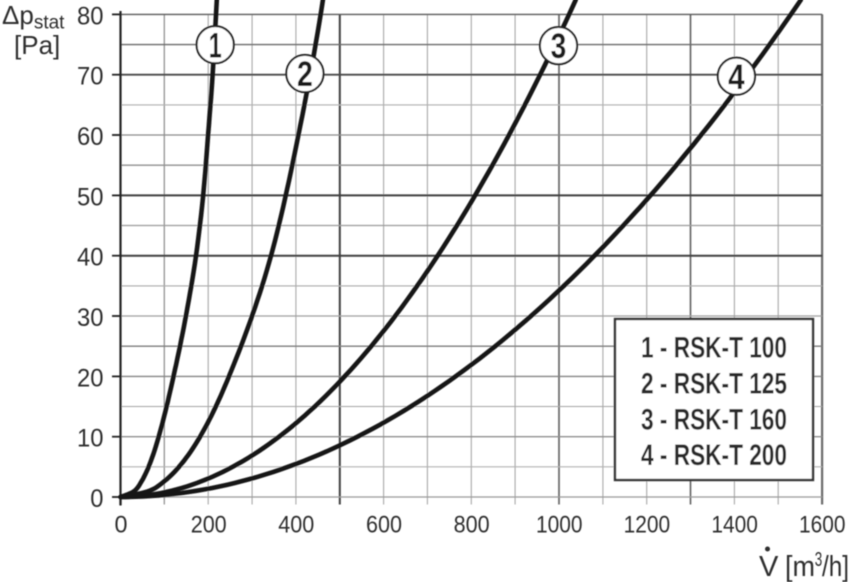 The width and height of the screenshot is (850, 582). I want to click on svg-text: 10, so click(90, 439).